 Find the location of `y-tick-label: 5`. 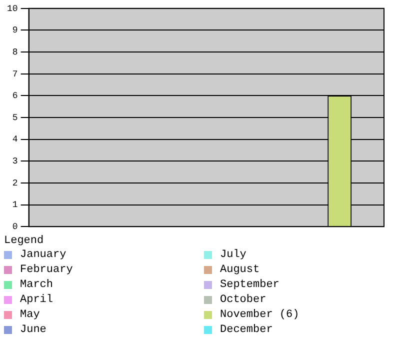

y-tick-label: 5 is located at coordinates (15, 117).